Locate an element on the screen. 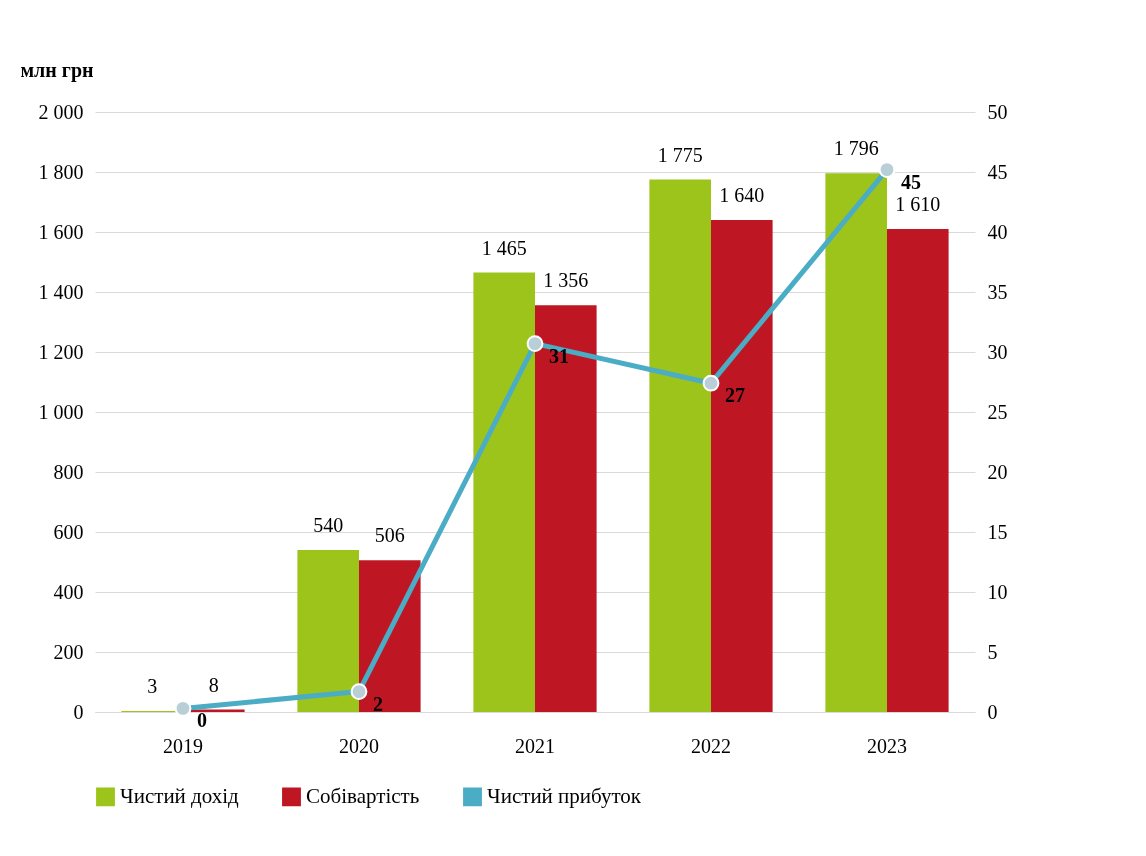  x-tick-label: 2022 is located at coordinates (711, 745).